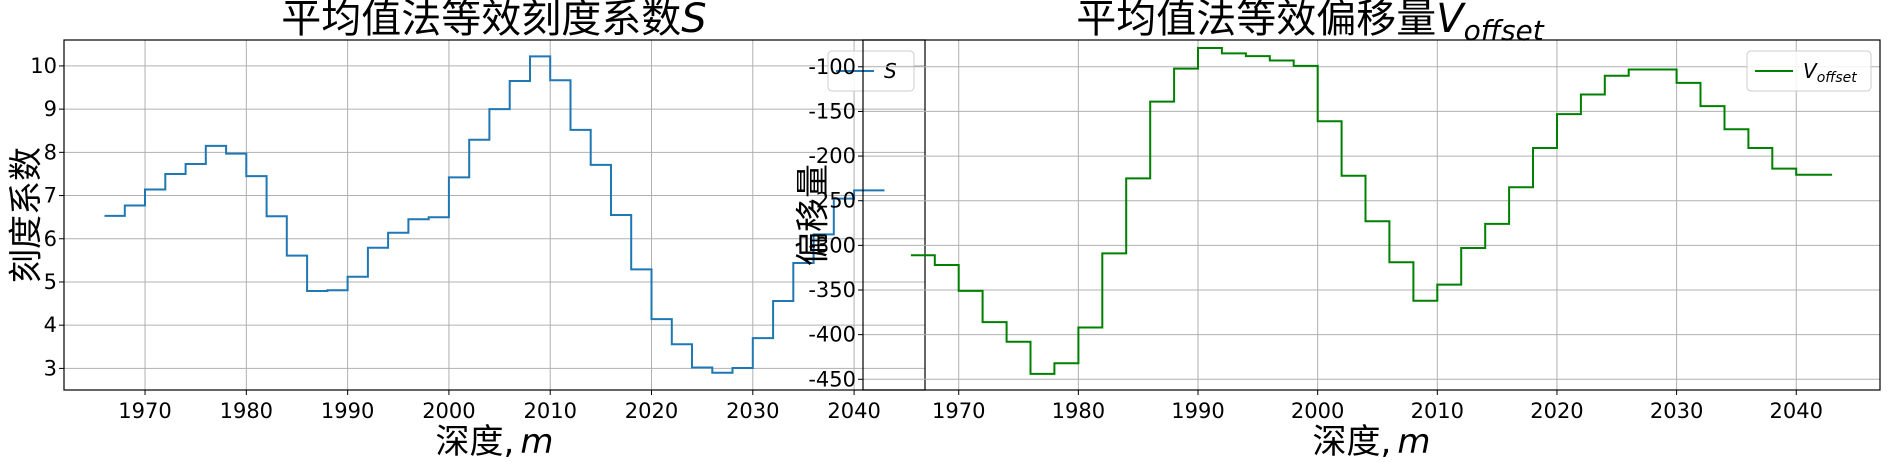 The height and width of the screenshot is (462, 1893). What do you see at coordinates (1451, 21) in the screenshot?
I see `chart-title-variable: V` at bounding box center [1451, 21].